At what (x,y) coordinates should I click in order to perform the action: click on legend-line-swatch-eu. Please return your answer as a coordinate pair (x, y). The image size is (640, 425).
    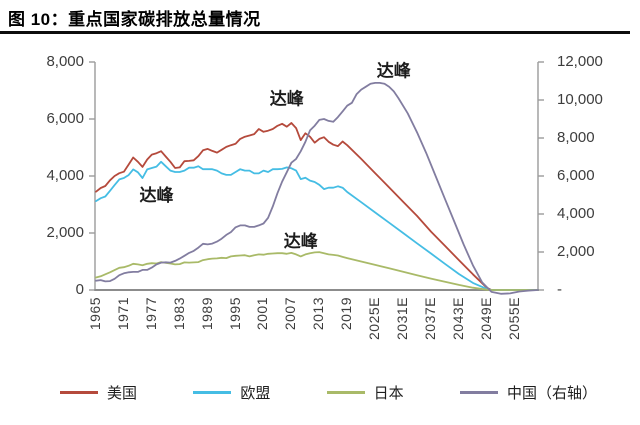
    Looking at the image, I should click on (212, 392).